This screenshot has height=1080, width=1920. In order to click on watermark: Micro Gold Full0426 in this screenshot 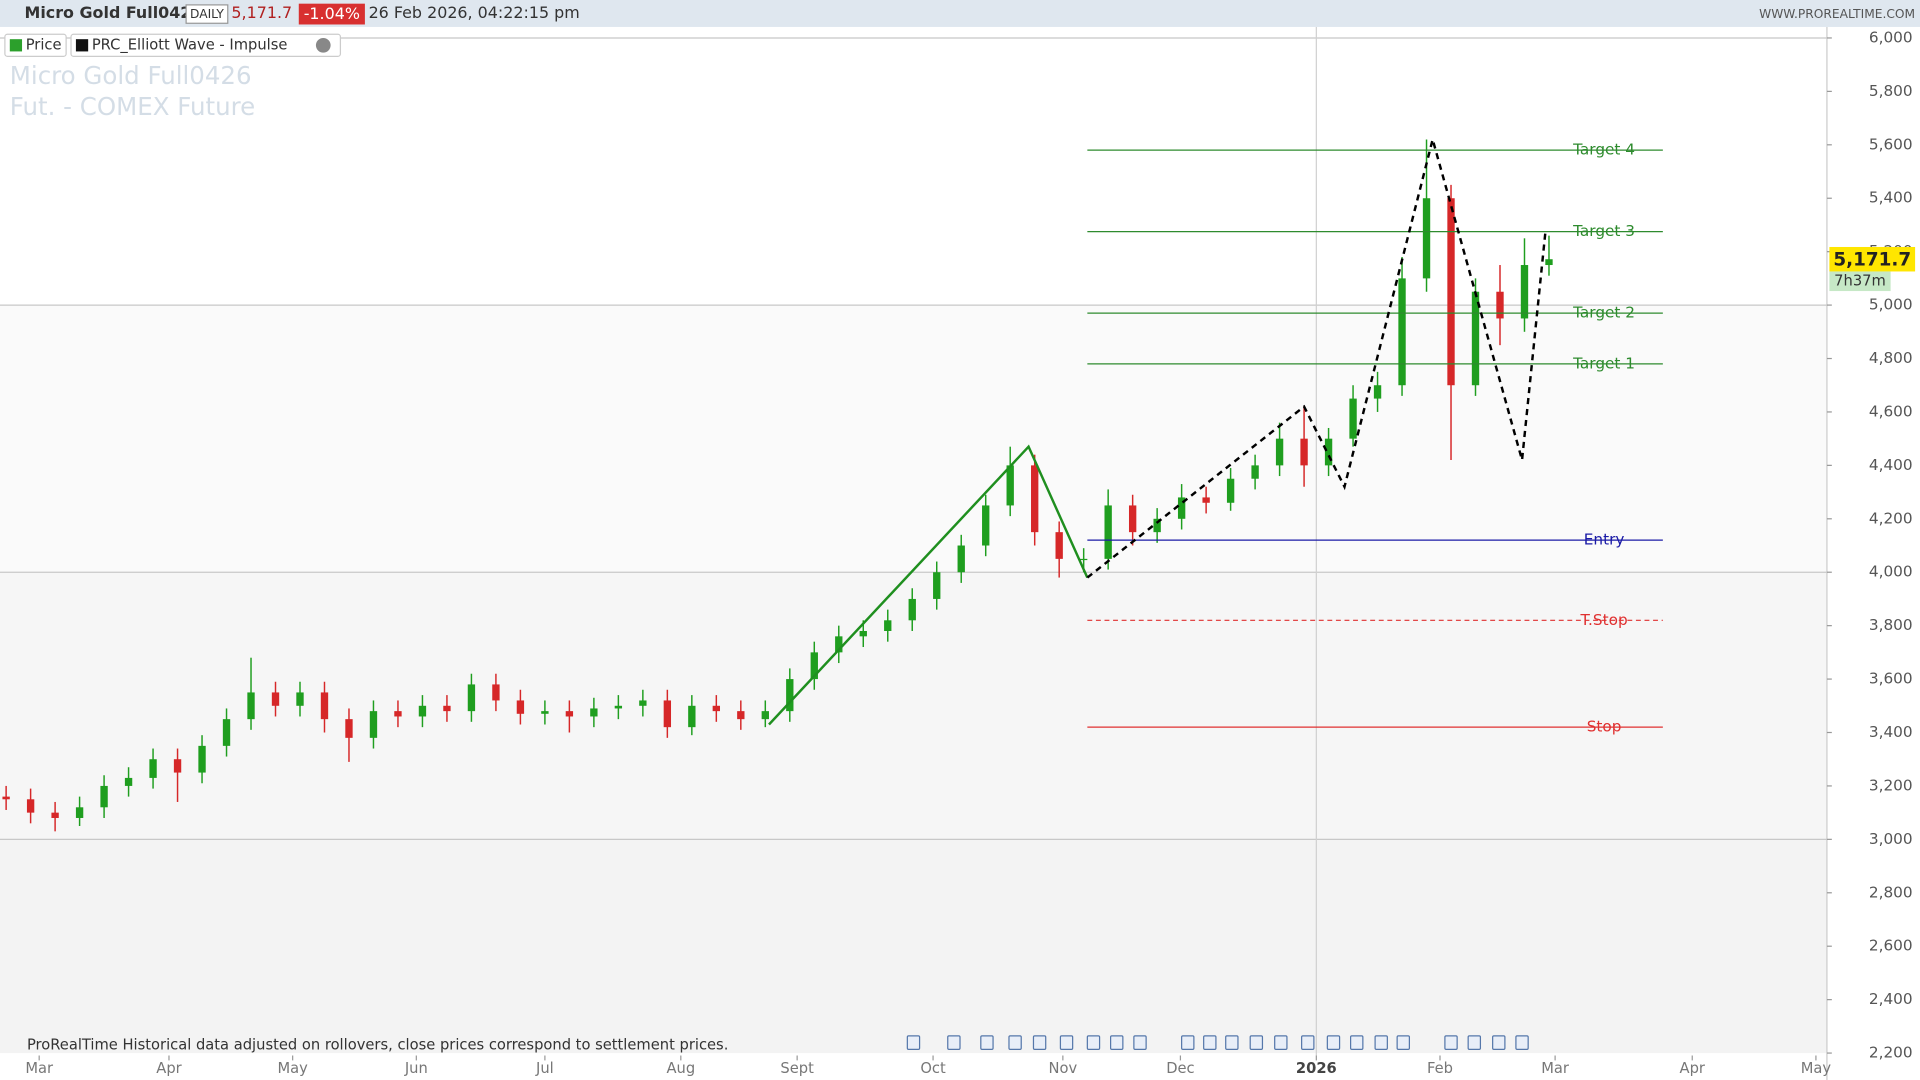, I will do `click(131, 75)`.